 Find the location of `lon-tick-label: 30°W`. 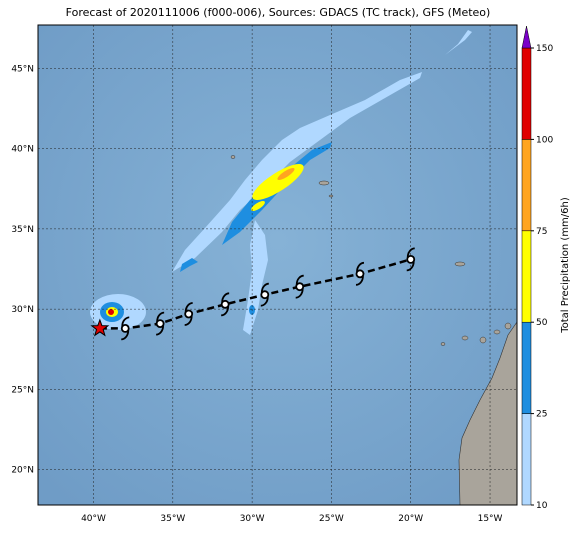

lon-tick-label: 30°W is located at coordinates (252, 519).